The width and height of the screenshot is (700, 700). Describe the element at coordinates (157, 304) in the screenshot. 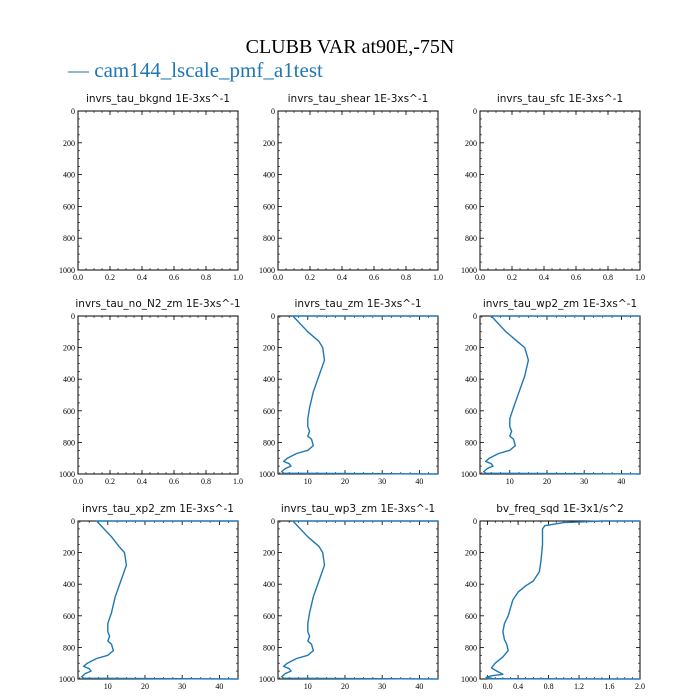

I see `subplot-title: invrs_tau_no_N2_zm 1E-3xs^-1` at that location.